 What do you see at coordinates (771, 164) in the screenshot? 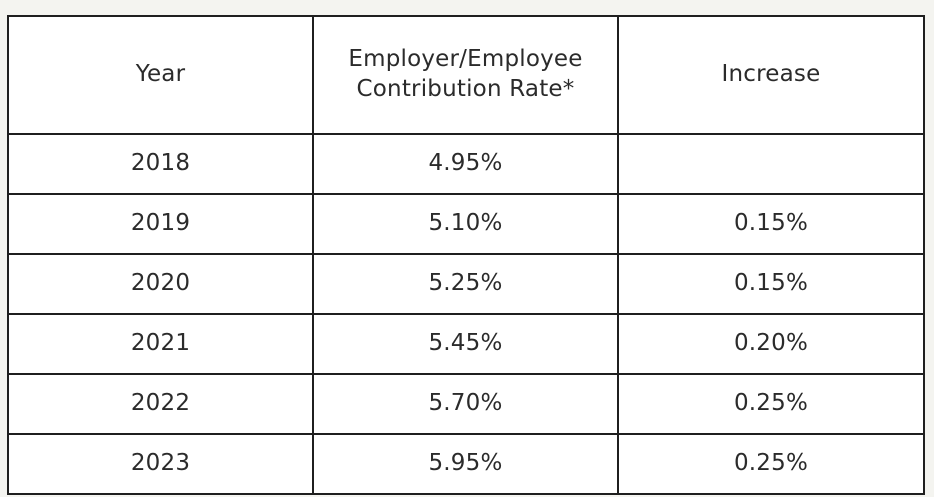
I see `cell-increase` at bounding box center [771, 164].